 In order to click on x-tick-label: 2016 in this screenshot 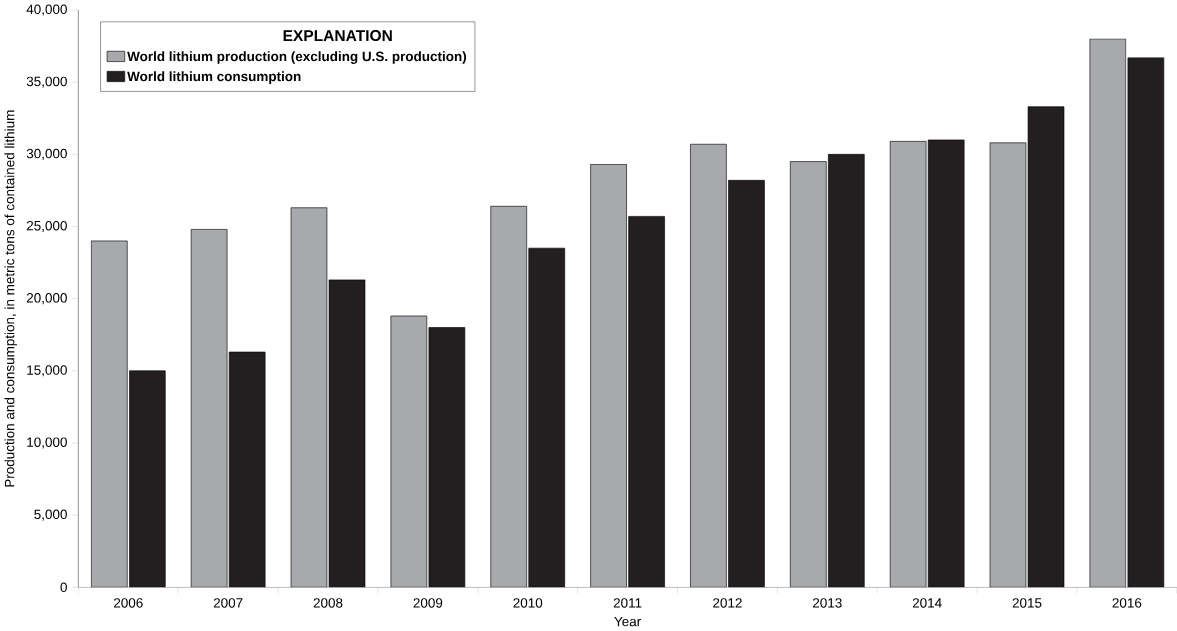, I will do `click(1127, 603)`.